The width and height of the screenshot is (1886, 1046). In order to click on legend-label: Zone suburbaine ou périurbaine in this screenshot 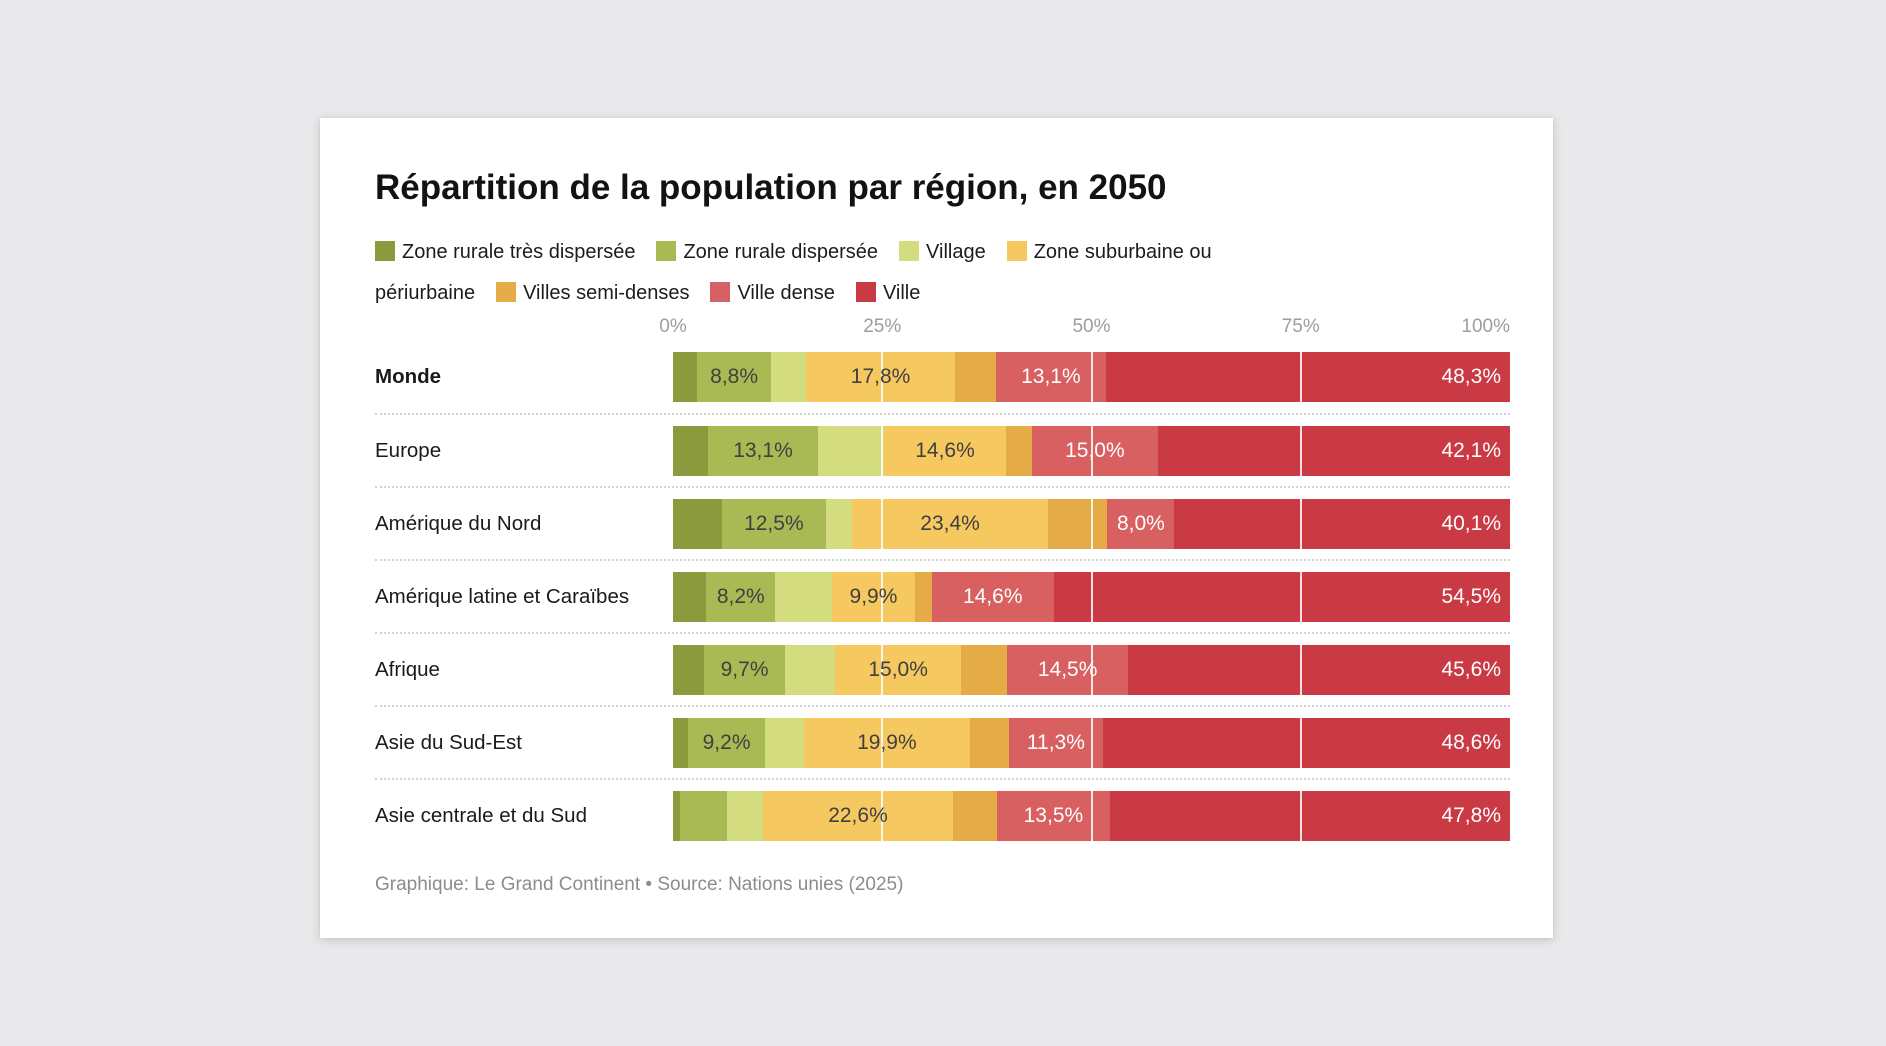, I will do `click(793, 272)`.